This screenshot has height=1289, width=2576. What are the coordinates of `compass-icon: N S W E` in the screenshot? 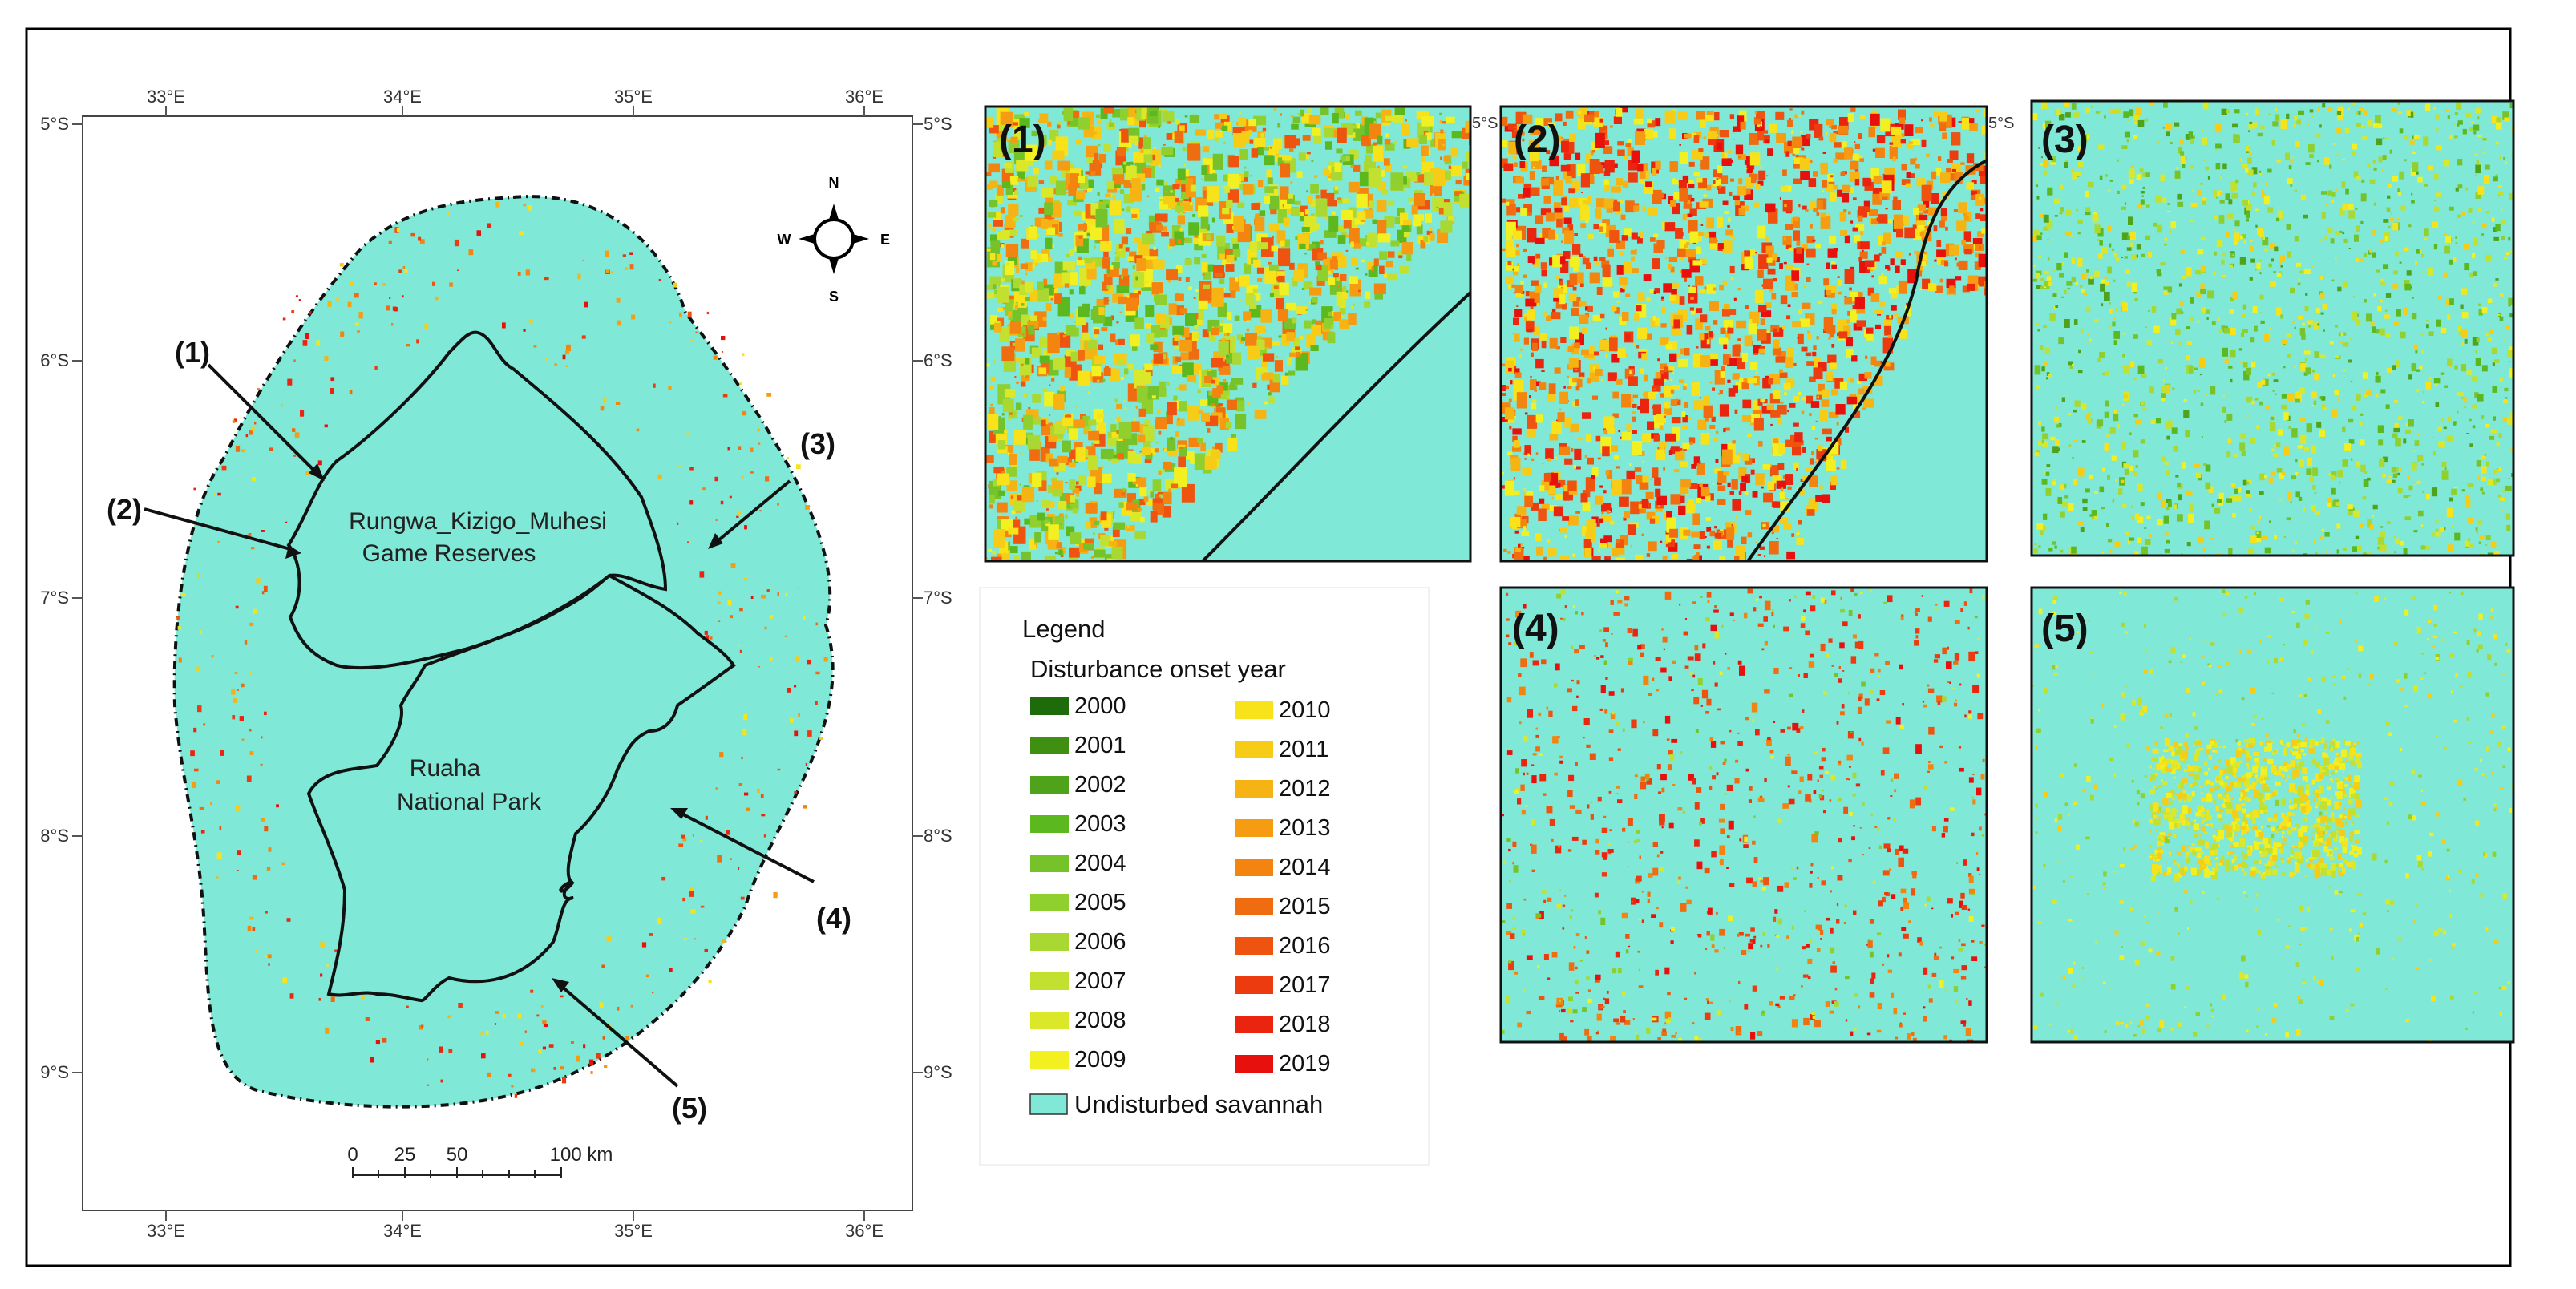 It's located at (834, 240).